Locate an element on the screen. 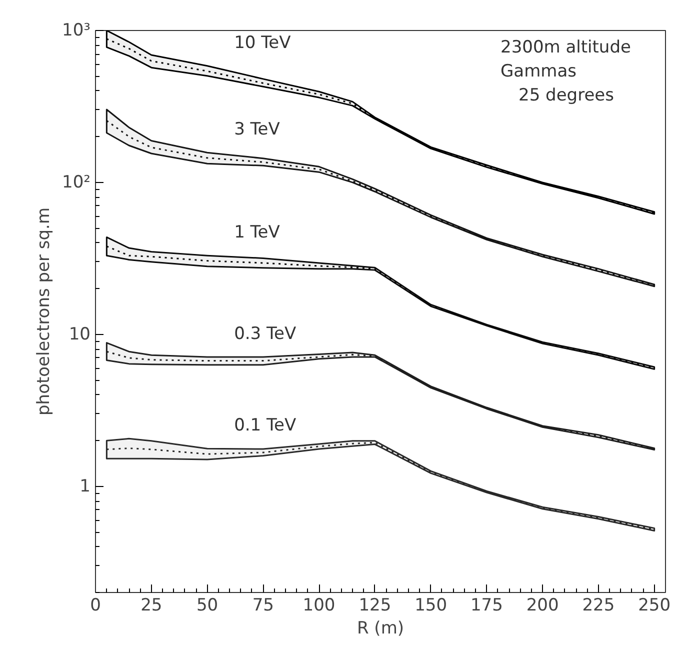 Image resolution: width=695 pixels, height=668 pixels. series-label: 0.3 TeV is located at coordinates (265, 334).